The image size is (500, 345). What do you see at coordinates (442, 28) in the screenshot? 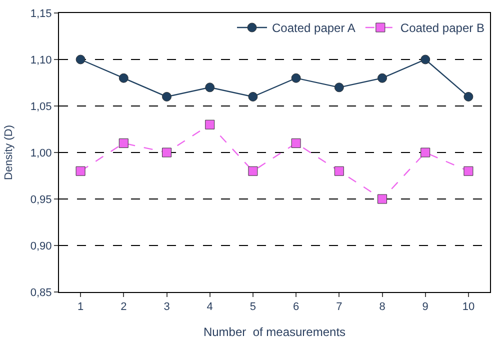
I see `legend-label: Coated paper B` at bounding box center [442, 28].